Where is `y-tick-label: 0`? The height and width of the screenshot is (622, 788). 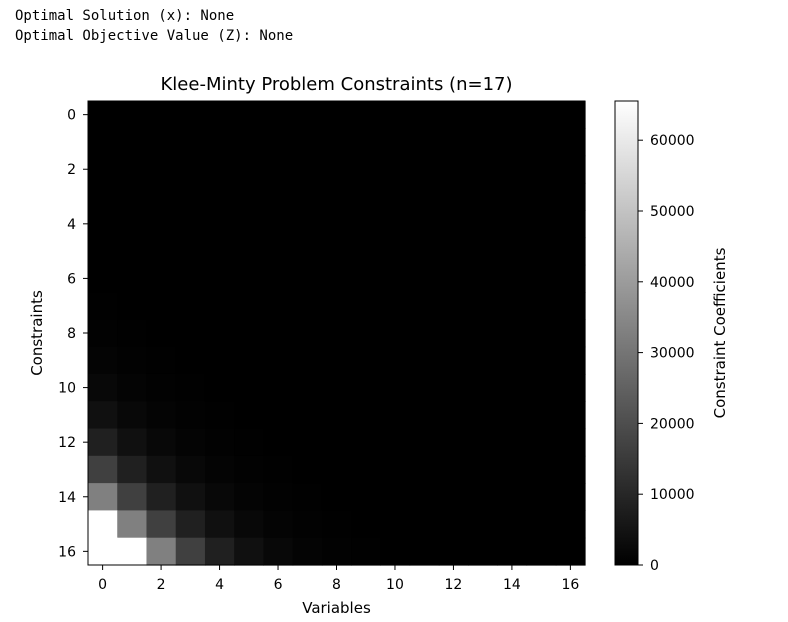 y-tick-label: 0 is located at coordinates (71, 116).